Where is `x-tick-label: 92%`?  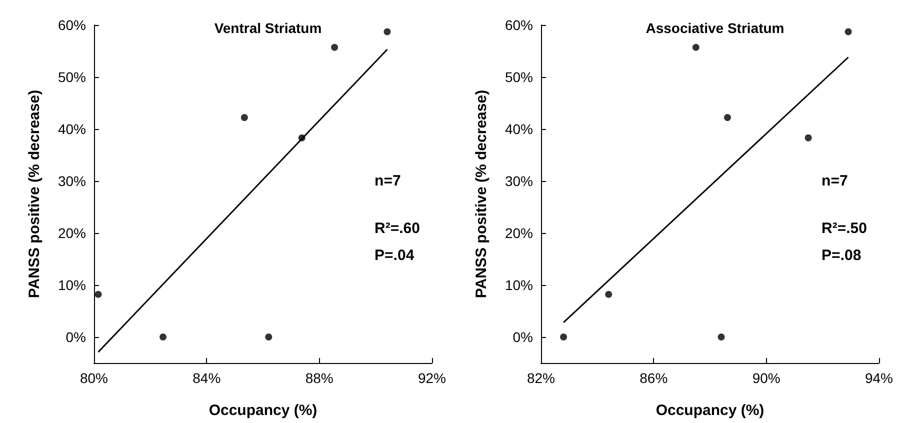 x-tick-label: 92% is located at coordinates (432, 378).